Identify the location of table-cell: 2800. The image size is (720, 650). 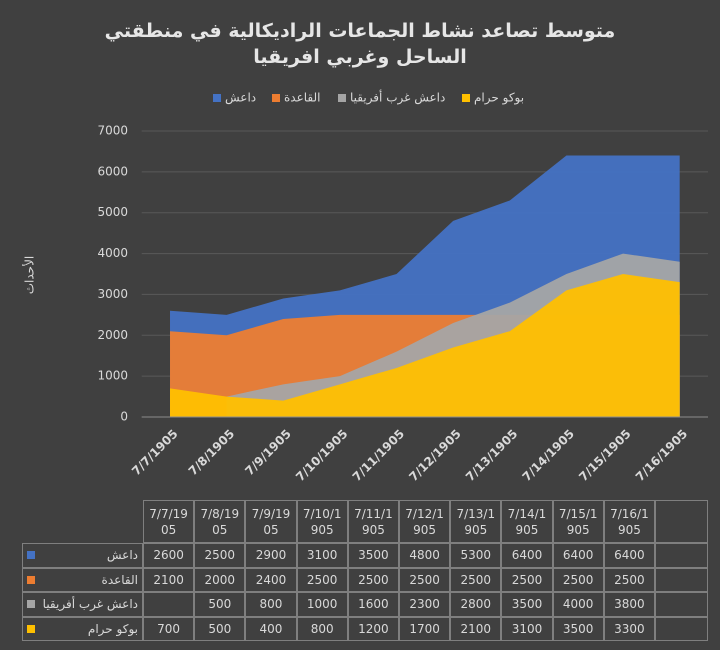
(476, 604).